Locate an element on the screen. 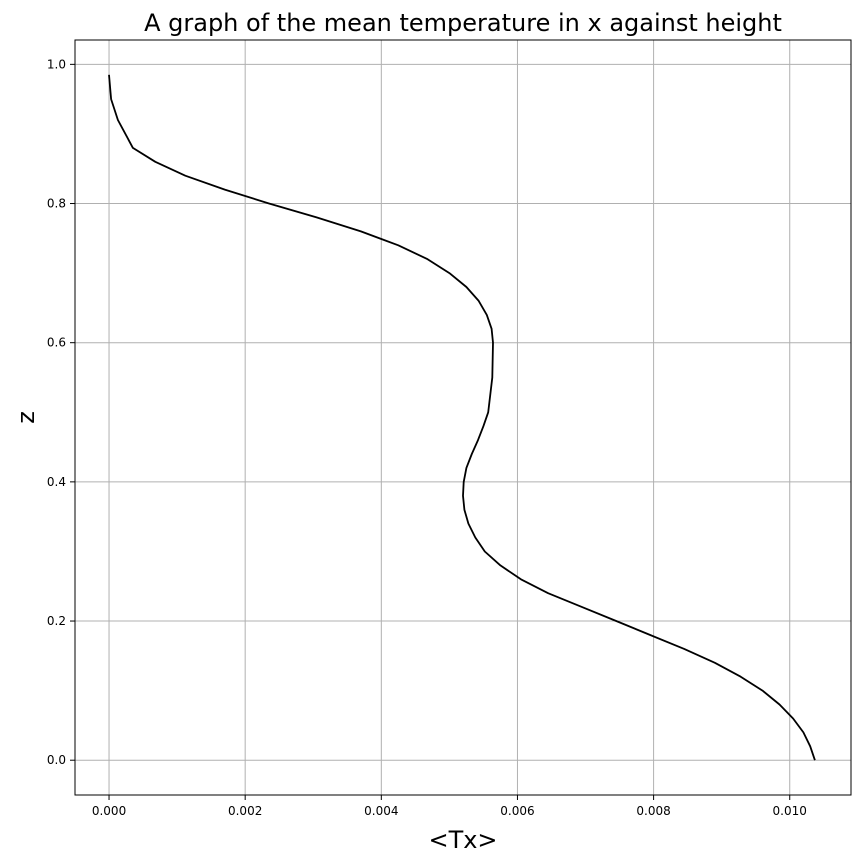  x-axis-label: <Tx> is located at coordinates (462, 840).